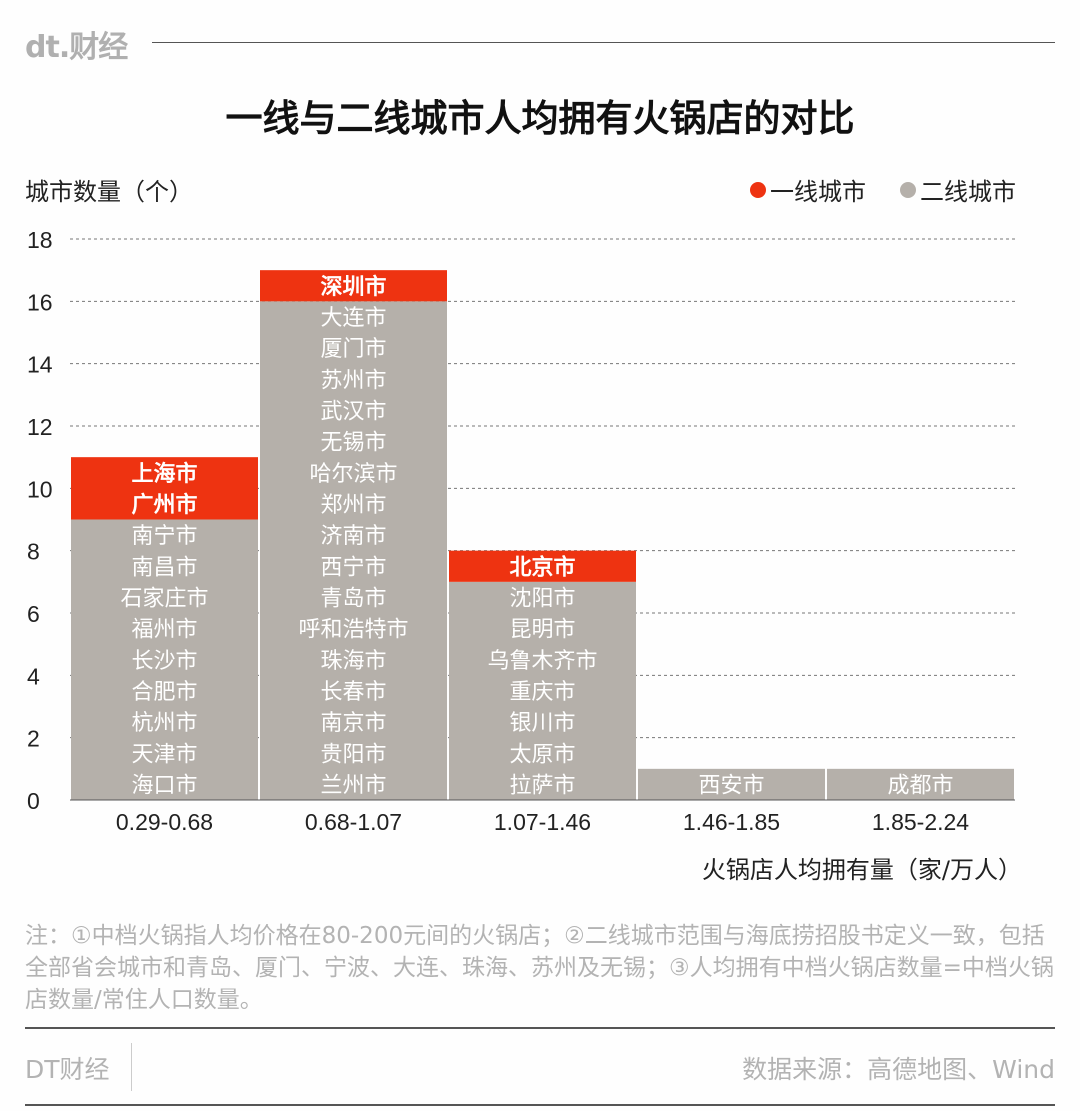 The height and width of the screenshot is (1111, 1080). I want to click on x-tick-label: 1.46-1.85, so click(731, 822).